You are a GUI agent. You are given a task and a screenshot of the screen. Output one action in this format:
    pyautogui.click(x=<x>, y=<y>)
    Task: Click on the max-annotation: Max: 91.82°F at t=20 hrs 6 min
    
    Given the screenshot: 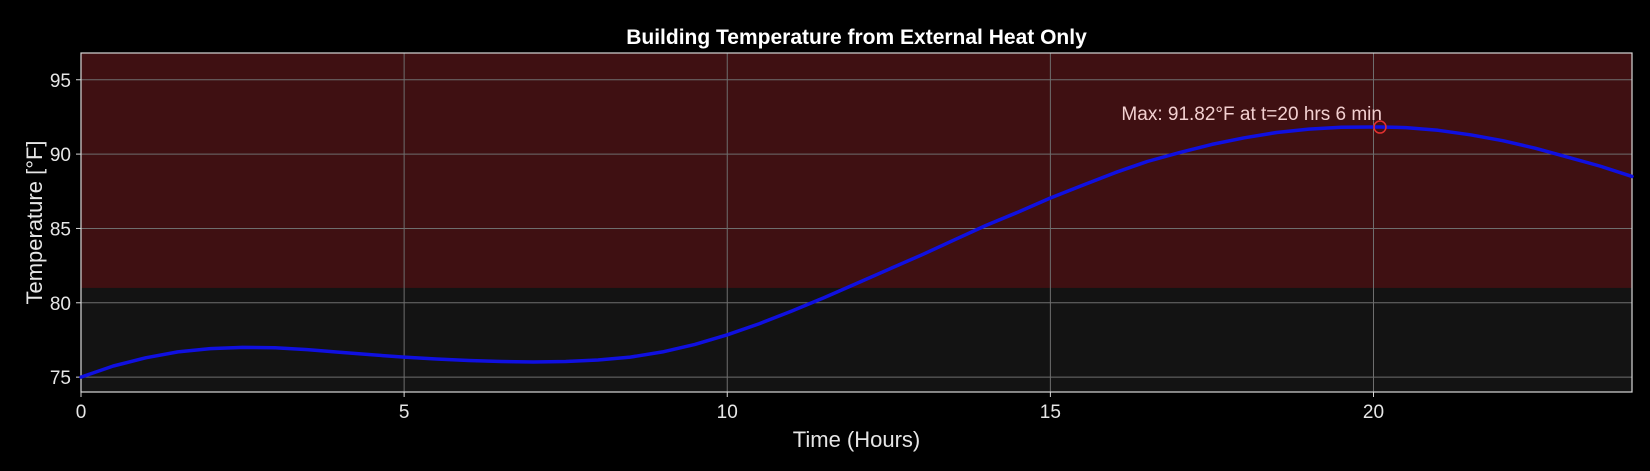 What is the action you would take?
    pyautogui.click(x=1251, y=114)
    